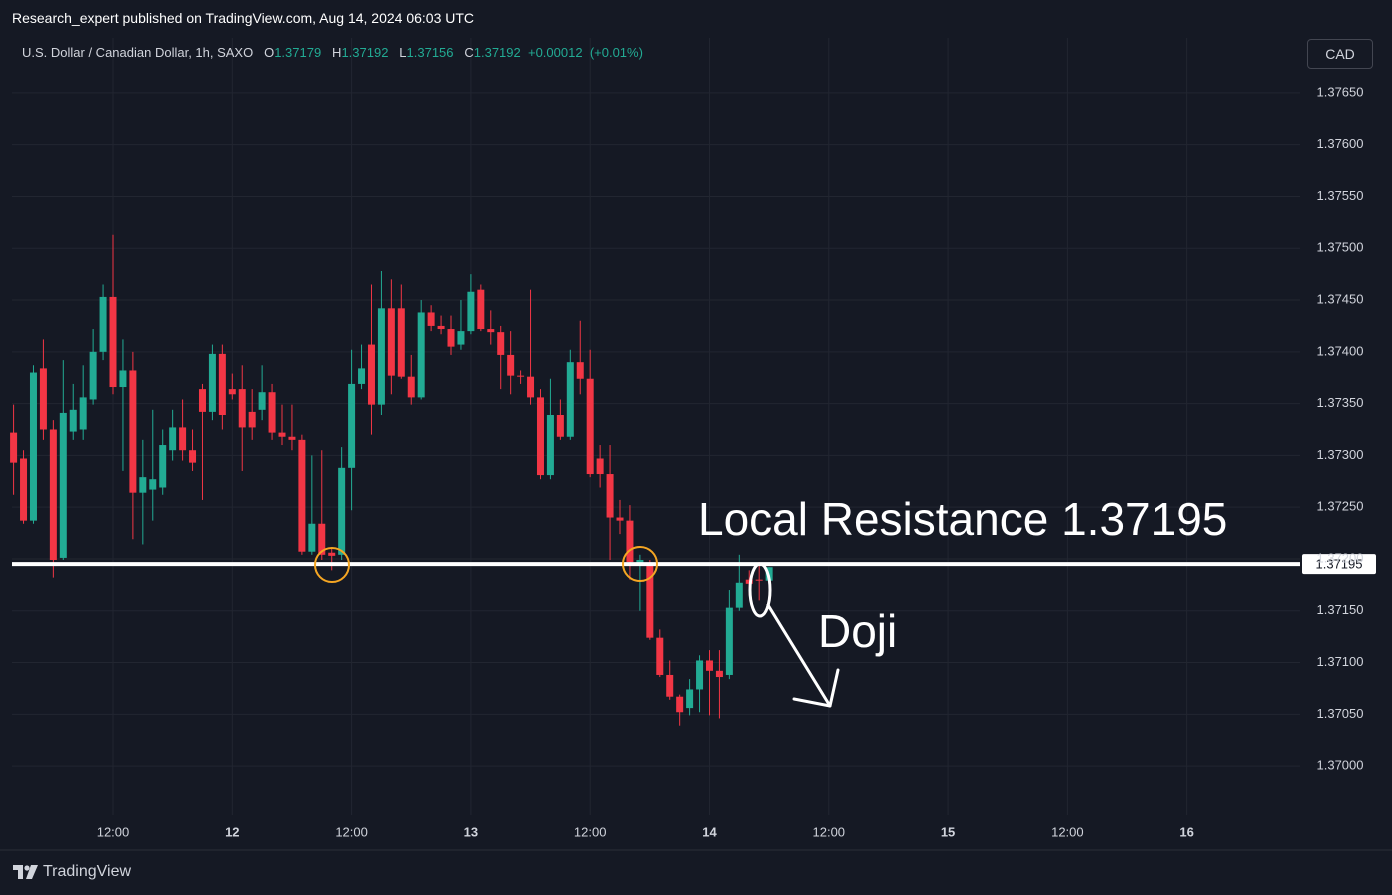  I want to click on y-tick-label: 1.37250, so click(1340, 506).